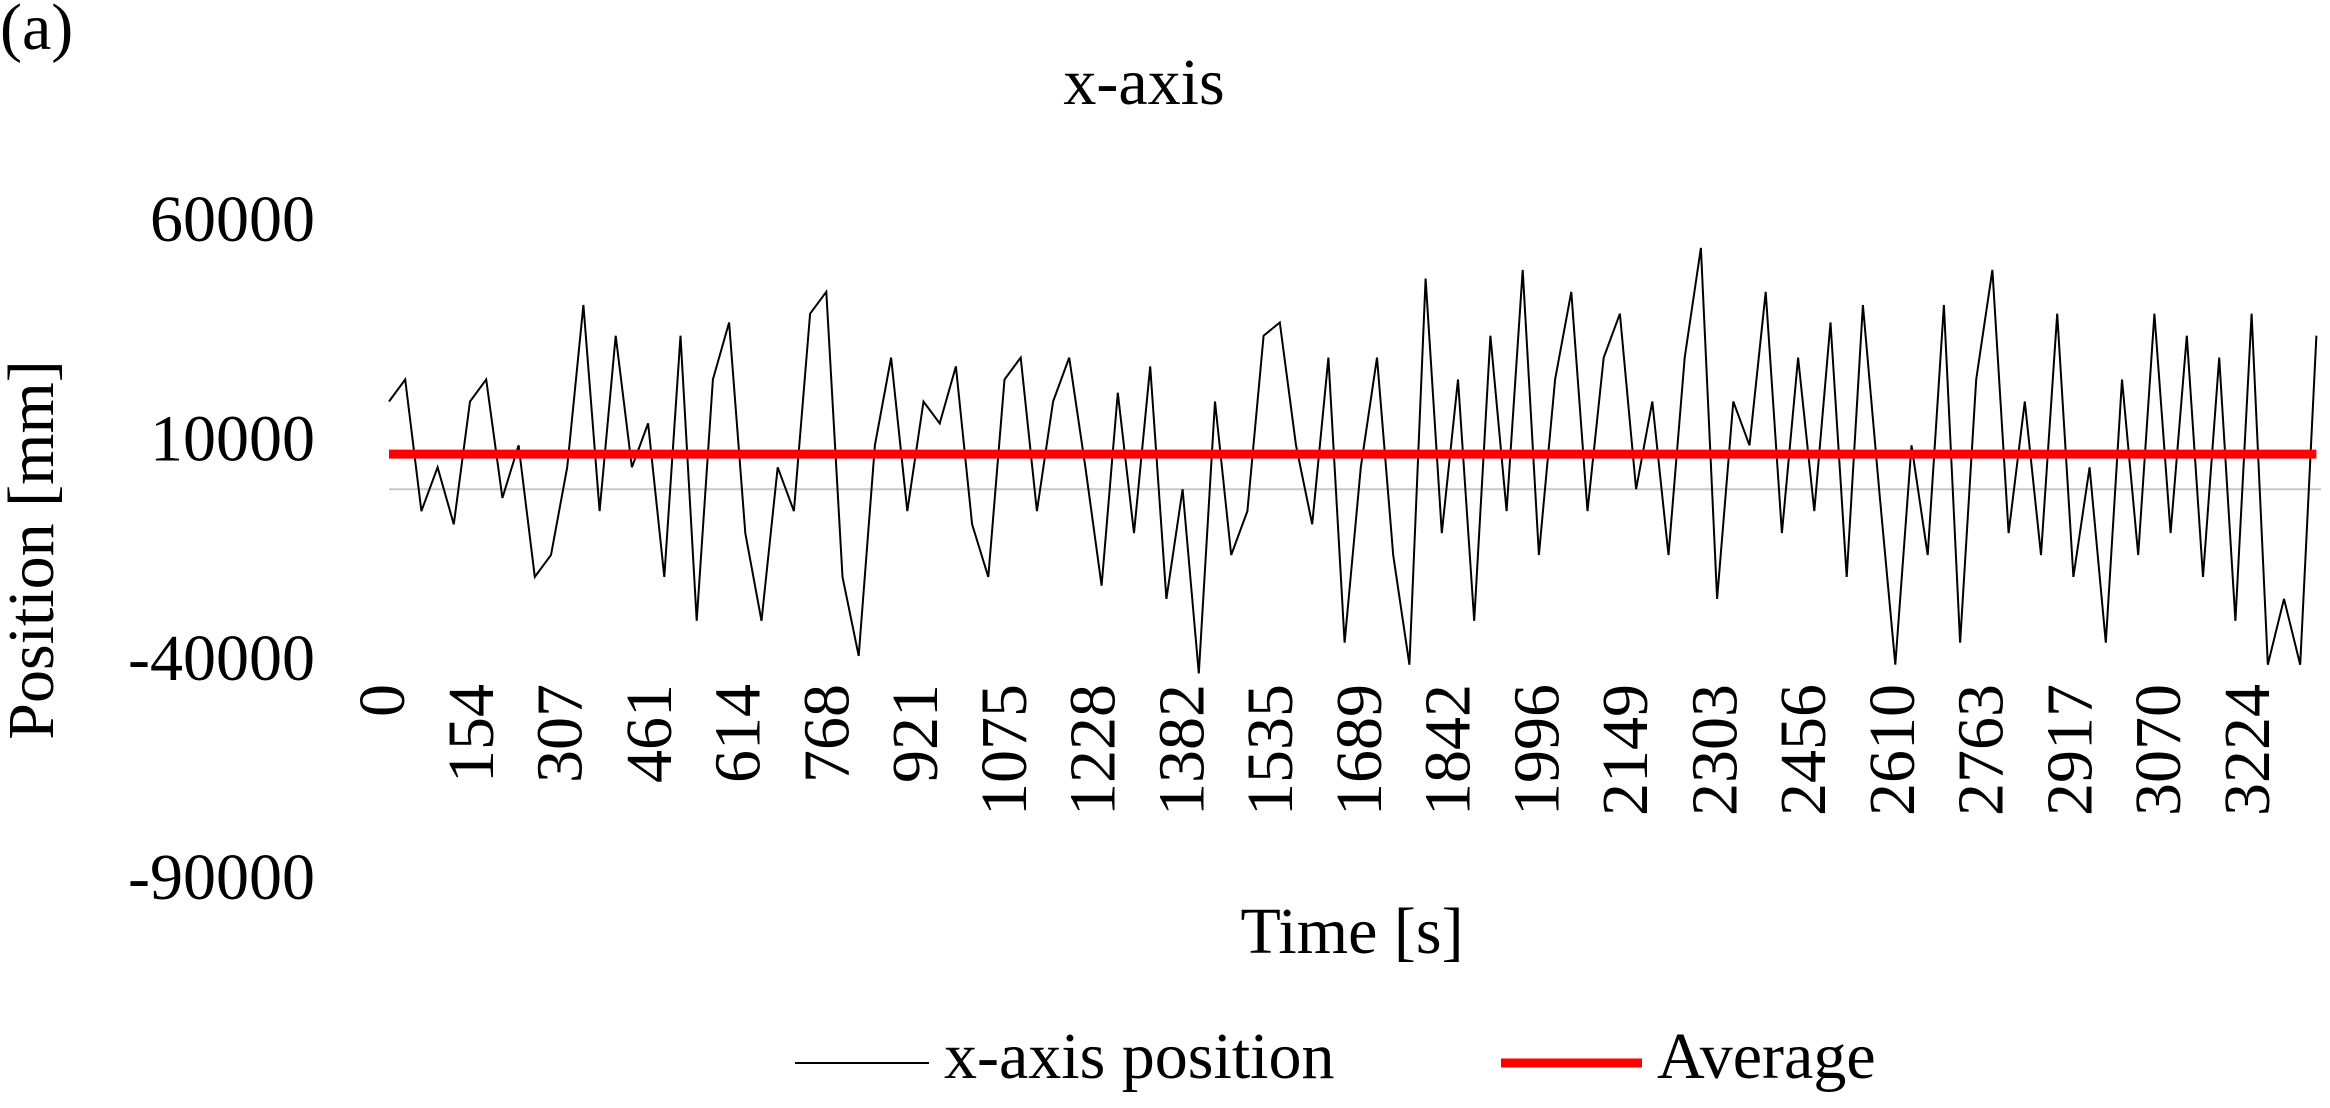 This screenshot has width=2330, height=1108. Describe the element at coordinates (1139, 1056) in the screenshot. I see `legend-label: x-axis position` at that location.